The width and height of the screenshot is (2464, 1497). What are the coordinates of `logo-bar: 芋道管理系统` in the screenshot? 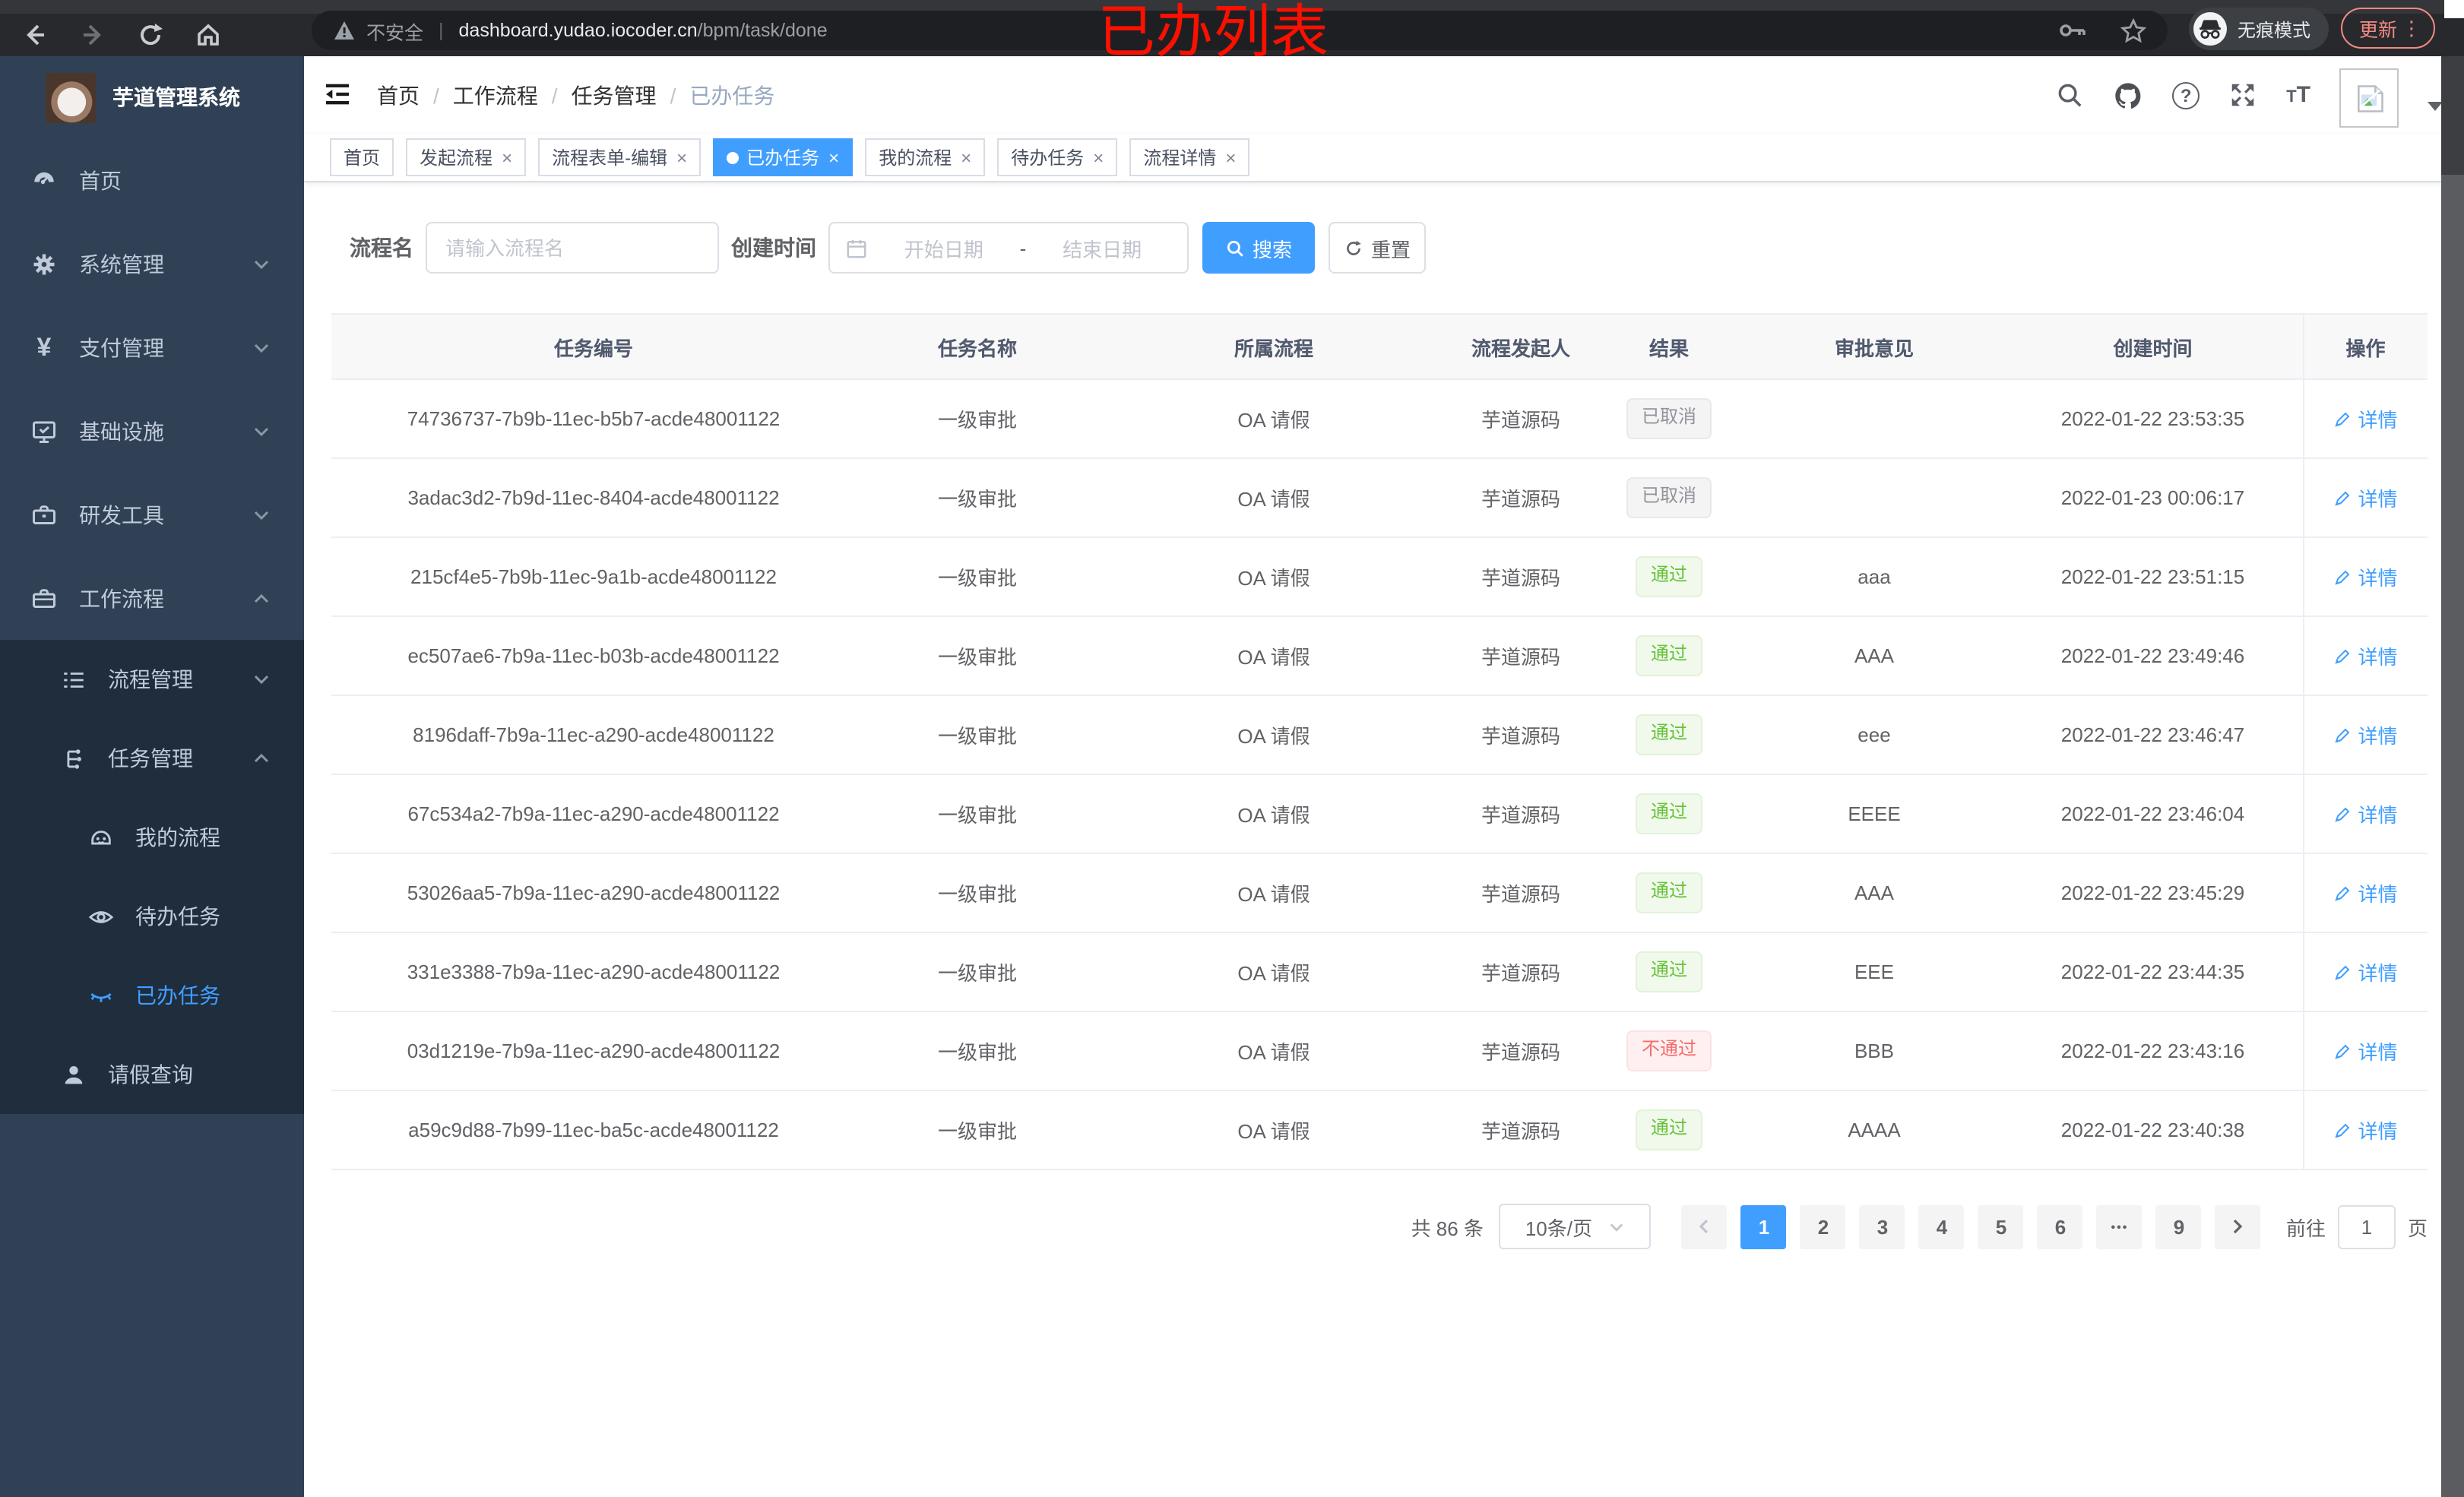 It's located at (152, 97).